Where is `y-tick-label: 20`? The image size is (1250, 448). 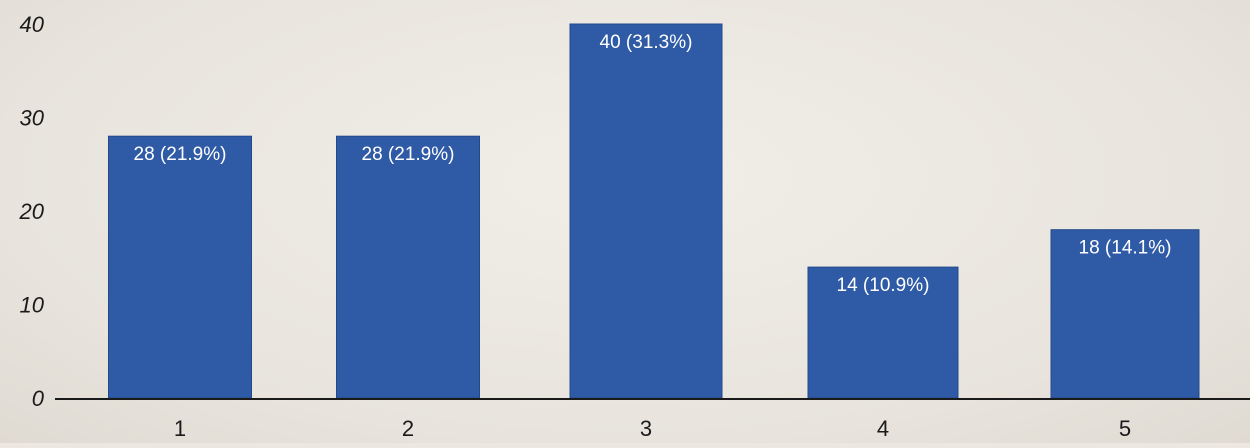 y-tick-label: 20 is located at coordinates (32, 211).